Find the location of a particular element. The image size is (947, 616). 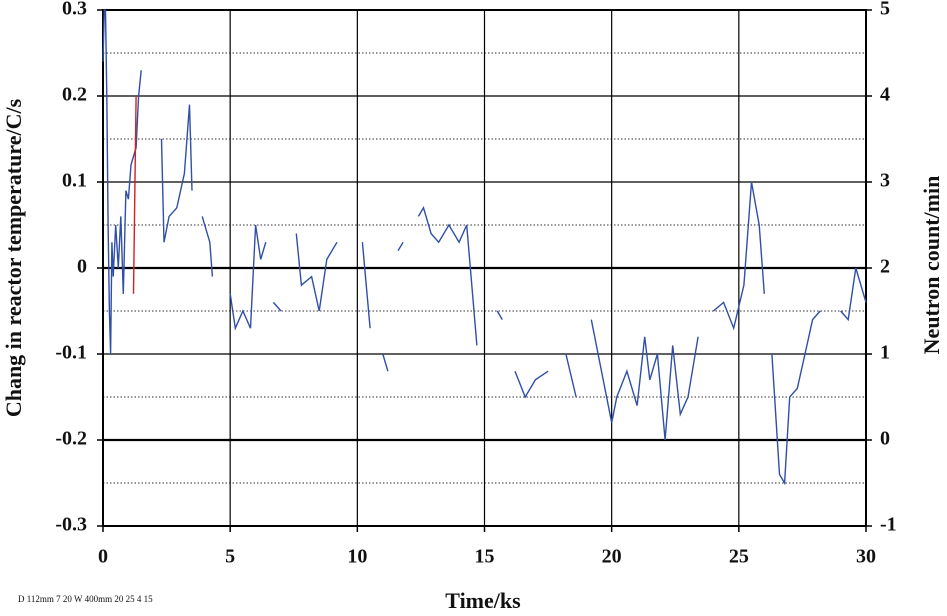

x-tick-label: 5 is located at coordinates (230, 557).